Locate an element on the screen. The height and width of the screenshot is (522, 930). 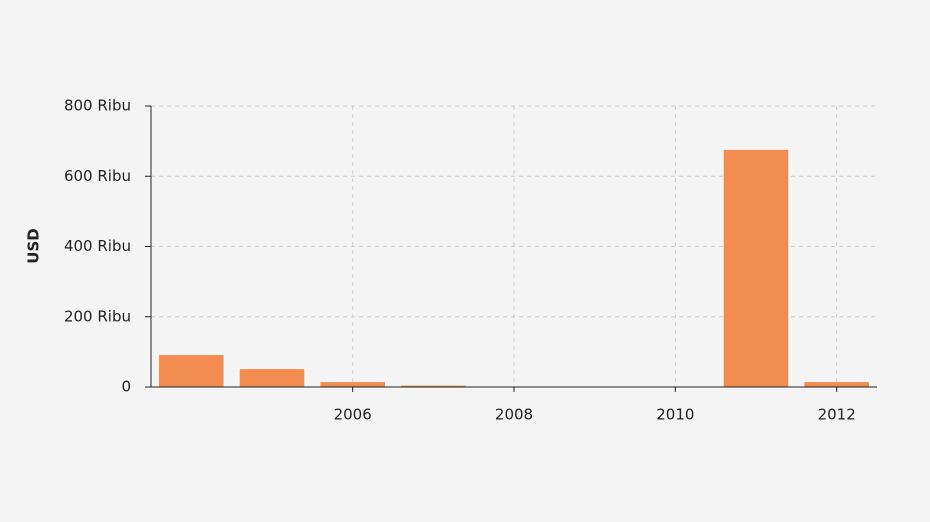
x-tick-label: 2010 is located at coordinates (675, 415).